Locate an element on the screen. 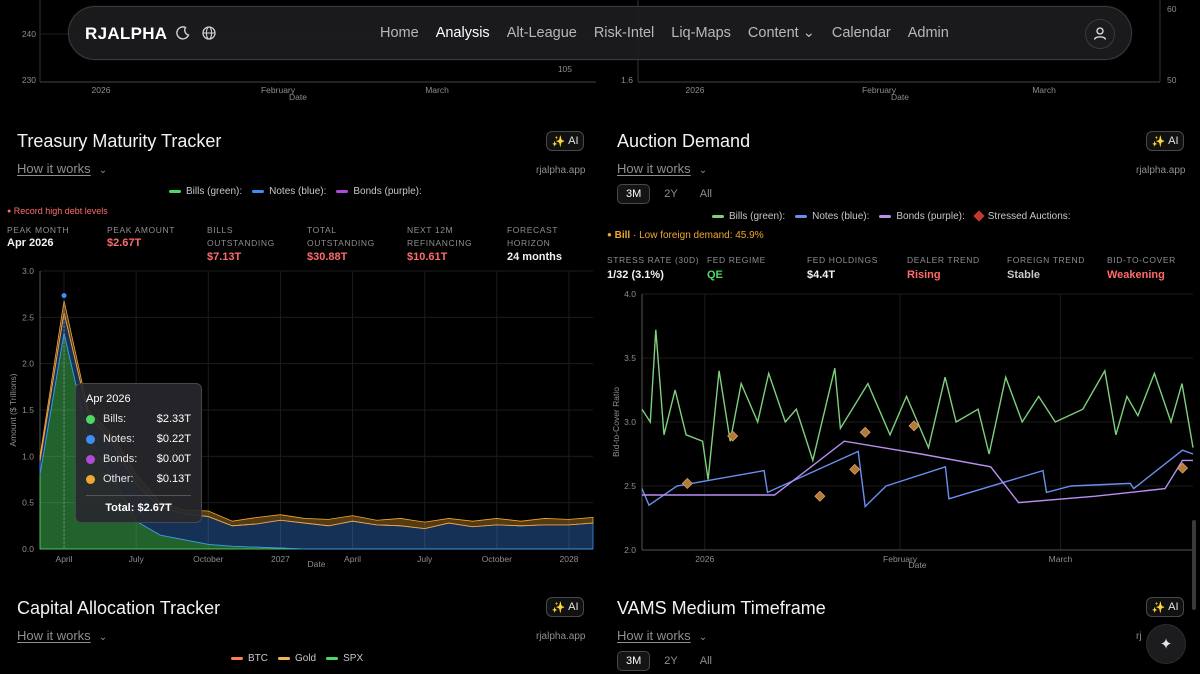  nav-home: Home is located at coordinates (399, 33).